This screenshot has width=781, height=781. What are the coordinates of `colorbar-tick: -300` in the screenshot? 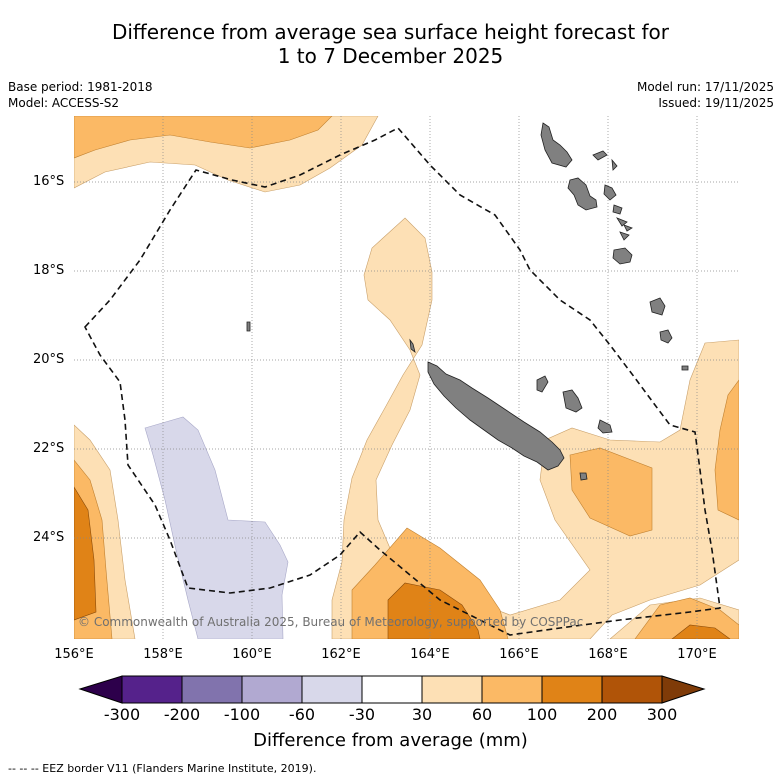 It's located at (122, 714).